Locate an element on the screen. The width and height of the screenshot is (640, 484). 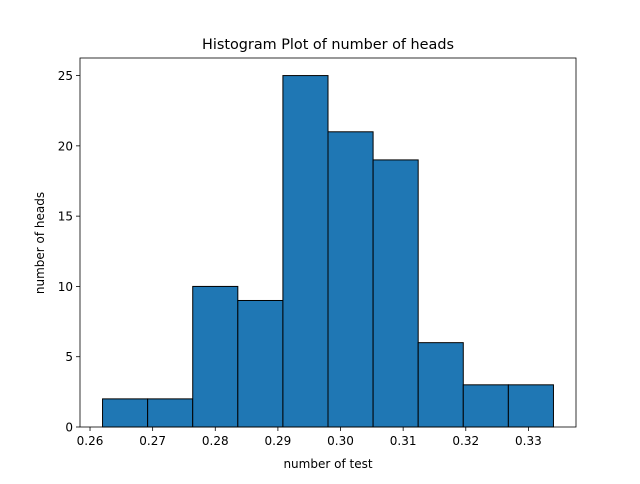
y-tick-label: 5 is located at coordinates (69, 357).